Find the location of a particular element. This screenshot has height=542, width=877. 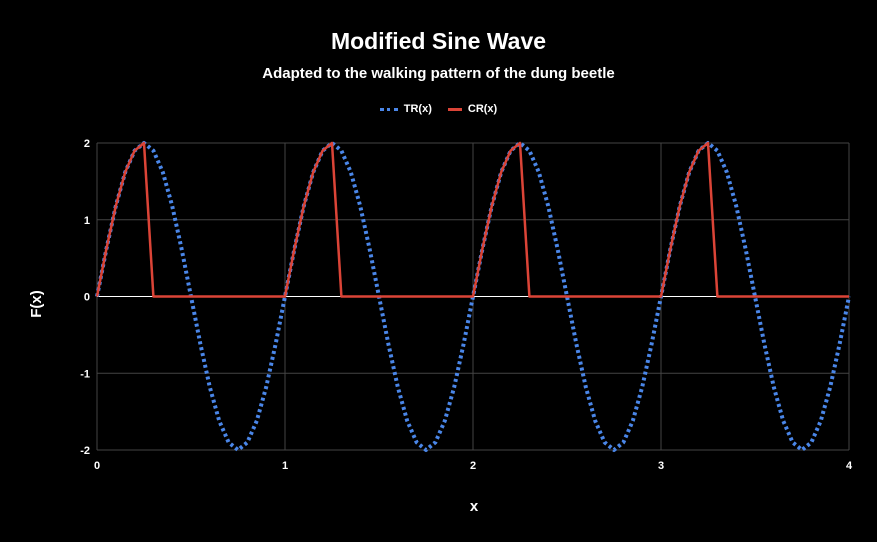

legend-item-tr: TR(x) is located at coordinates (405, 109).